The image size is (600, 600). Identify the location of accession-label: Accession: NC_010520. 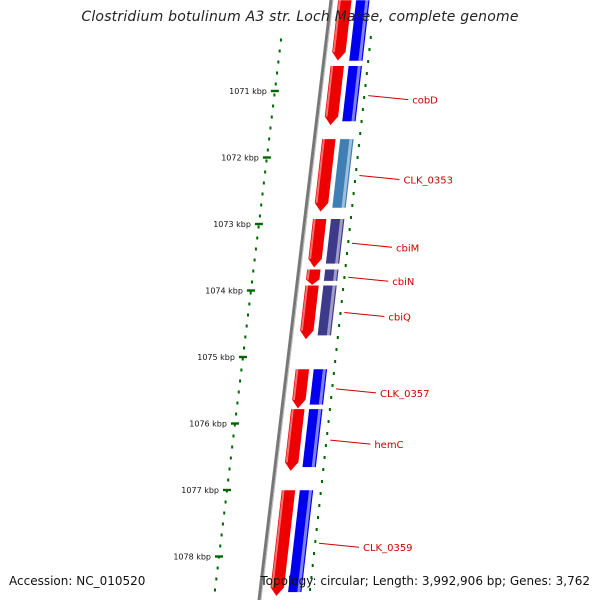
(77, 581).